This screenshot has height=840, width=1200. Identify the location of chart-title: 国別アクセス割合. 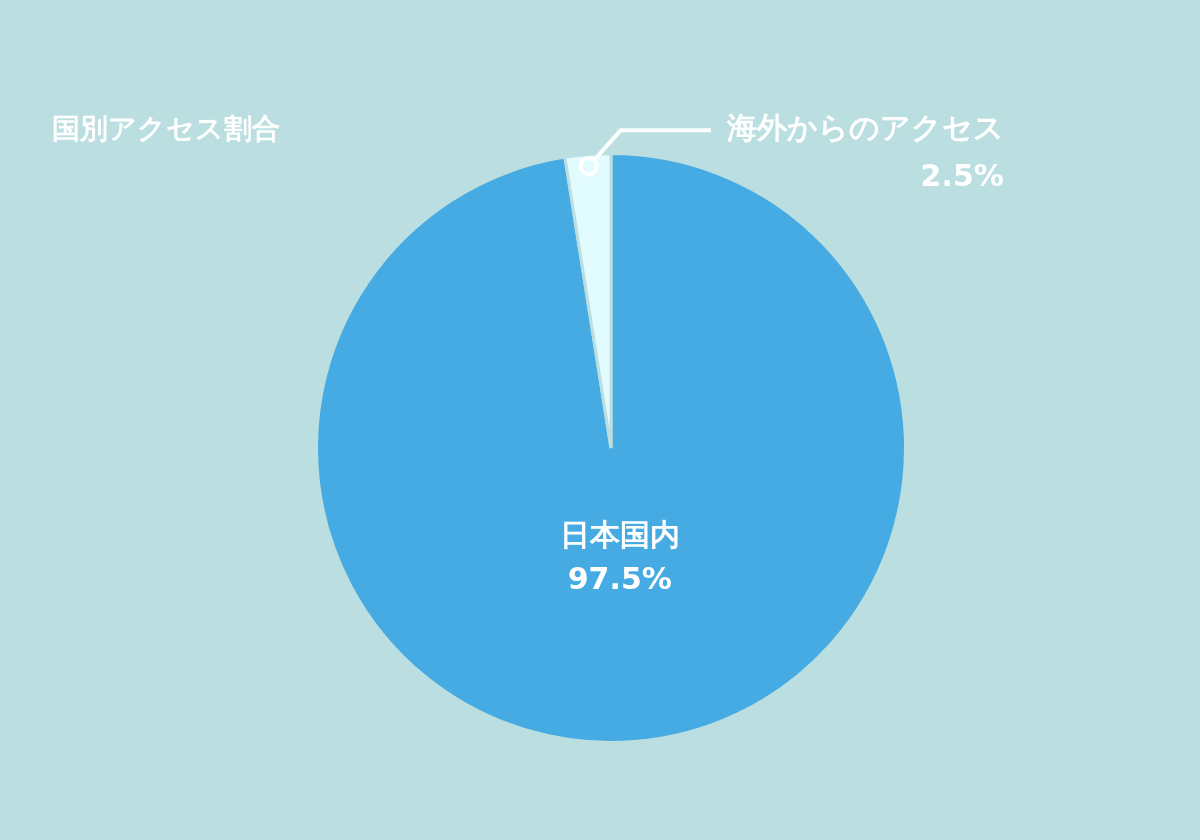
(166, 129).